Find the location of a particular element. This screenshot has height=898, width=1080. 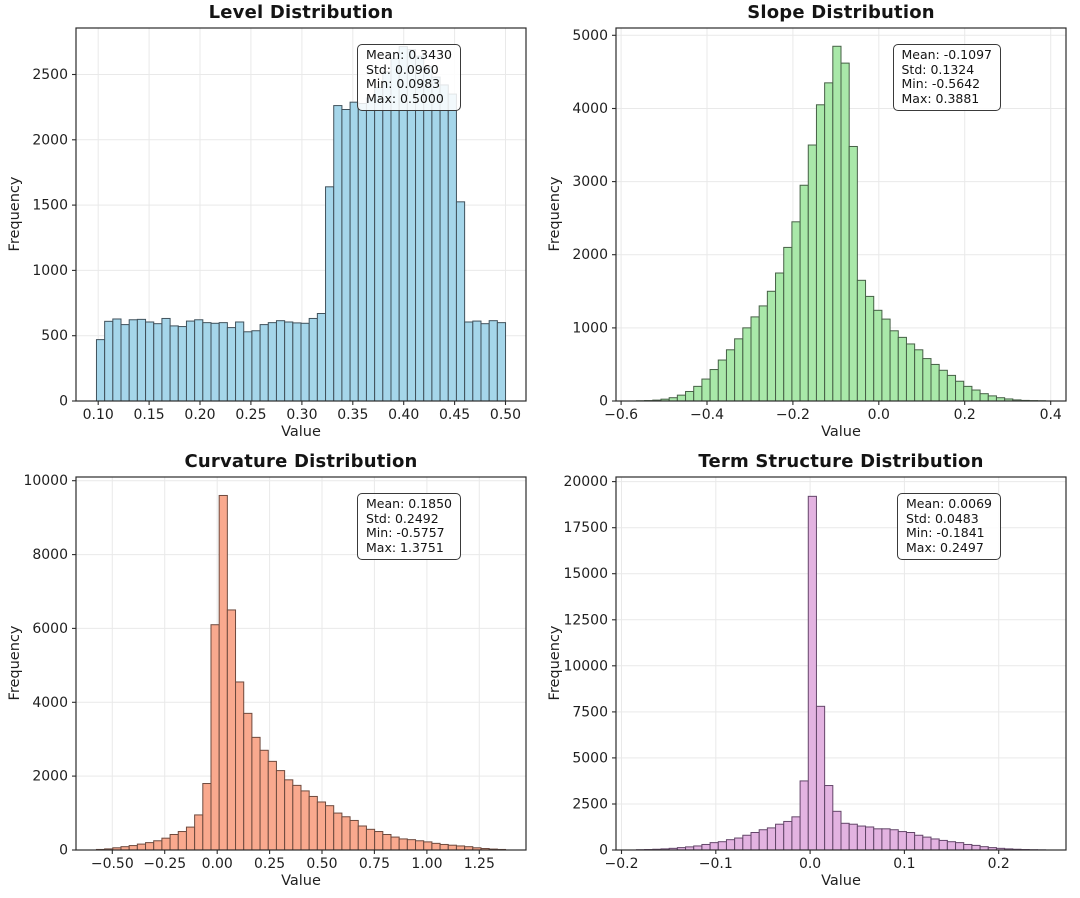

svg-text: 1.00 is located at coordinates (426, 864).